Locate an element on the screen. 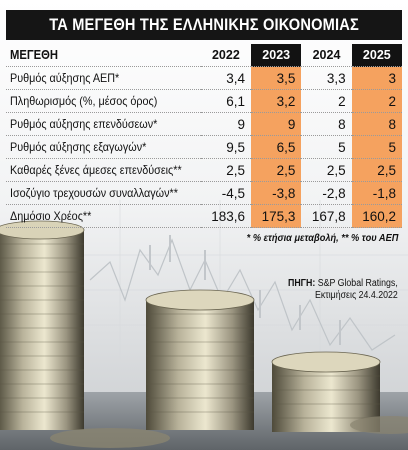  cell-2025: 5 is located at coordinates (376, 147).